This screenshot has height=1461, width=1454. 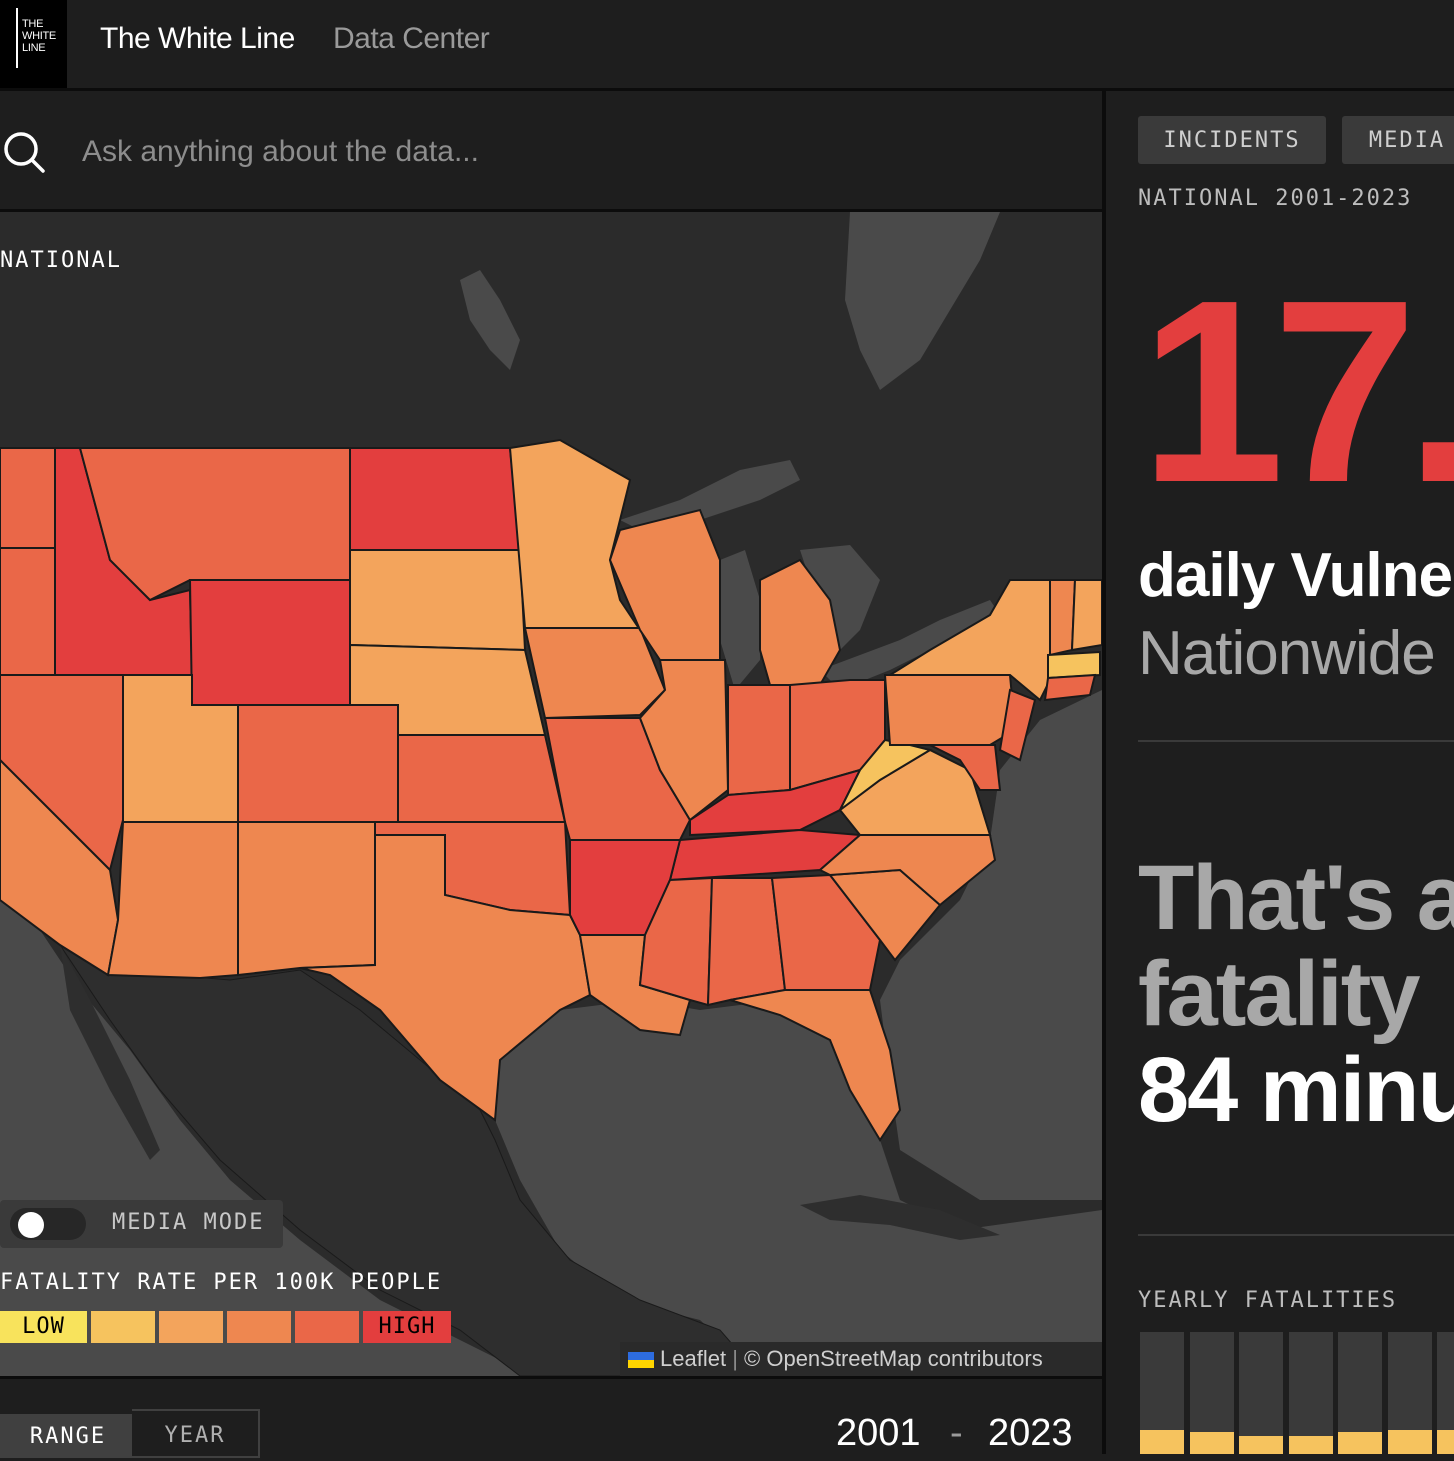 I want to click on osm-link: © OpenStreetMap contributors, so click(x=893, y=1358).